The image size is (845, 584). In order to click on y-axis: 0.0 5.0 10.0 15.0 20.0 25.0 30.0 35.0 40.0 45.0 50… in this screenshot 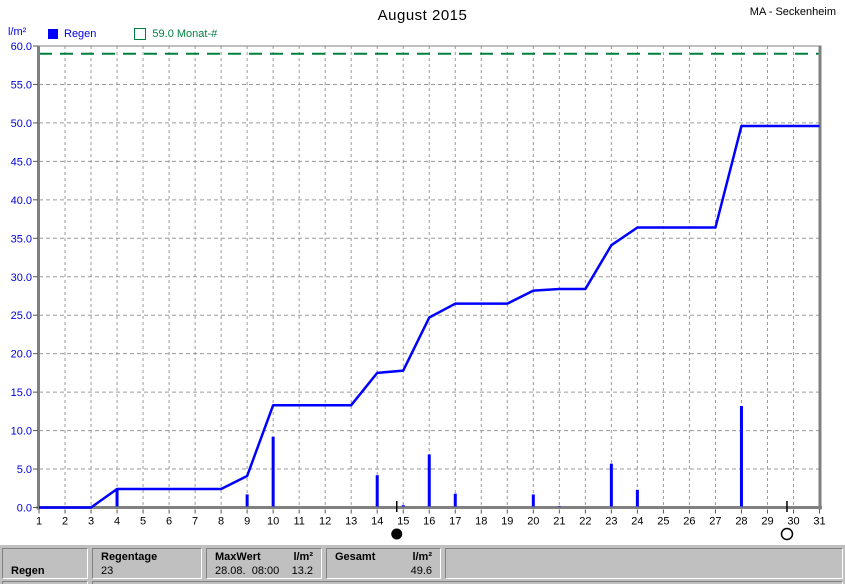, I will do `click(24, 278)`.